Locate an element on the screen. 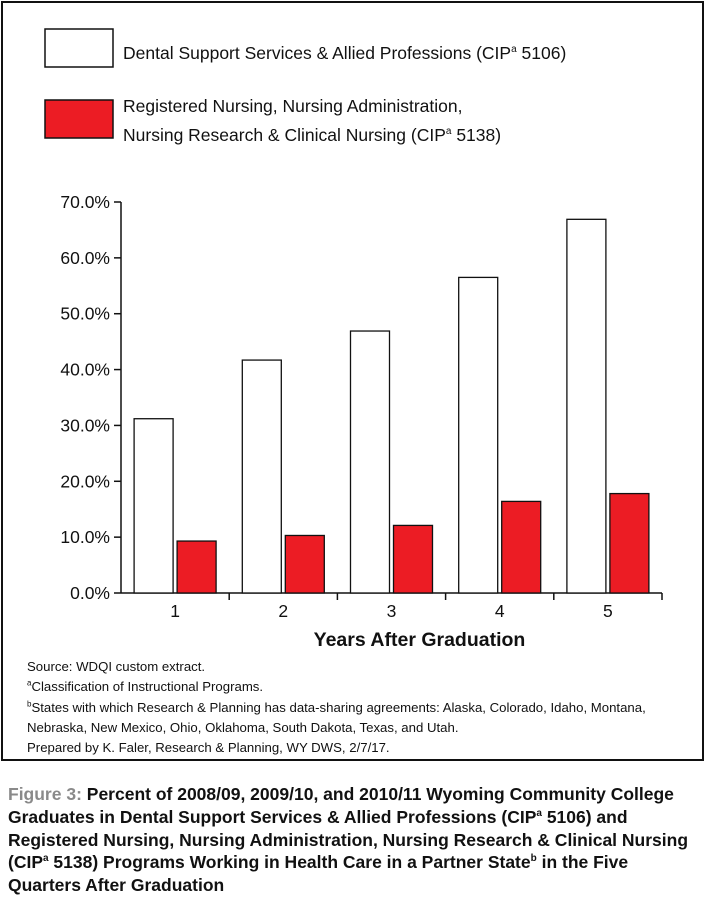 This screenshot has width=707, height=911. legend-swatch-dental is located at coordinates (79, 48).